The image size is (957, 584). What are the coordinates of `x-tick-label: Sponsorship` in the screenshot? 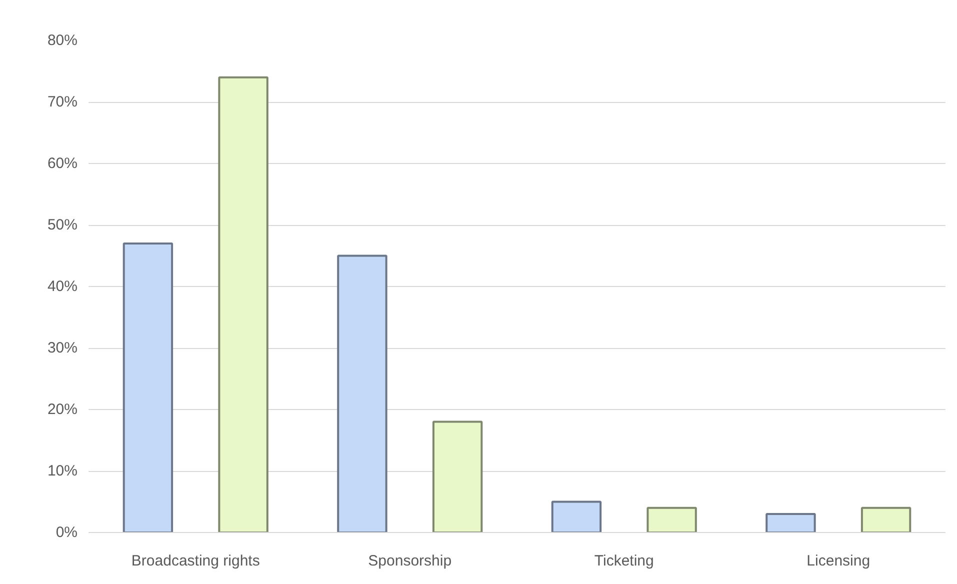 It's located at (410, 561).